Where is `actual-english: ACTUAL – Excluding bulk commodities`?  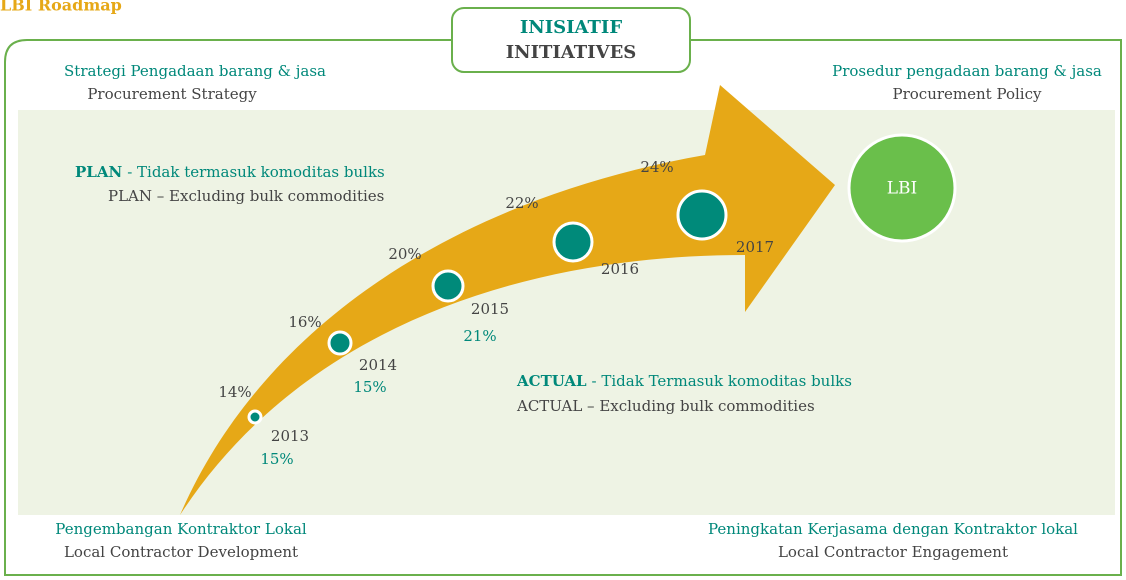 actual-english: ACTUAL – Excluding bulk commodities is located at coordinates (665, 406).